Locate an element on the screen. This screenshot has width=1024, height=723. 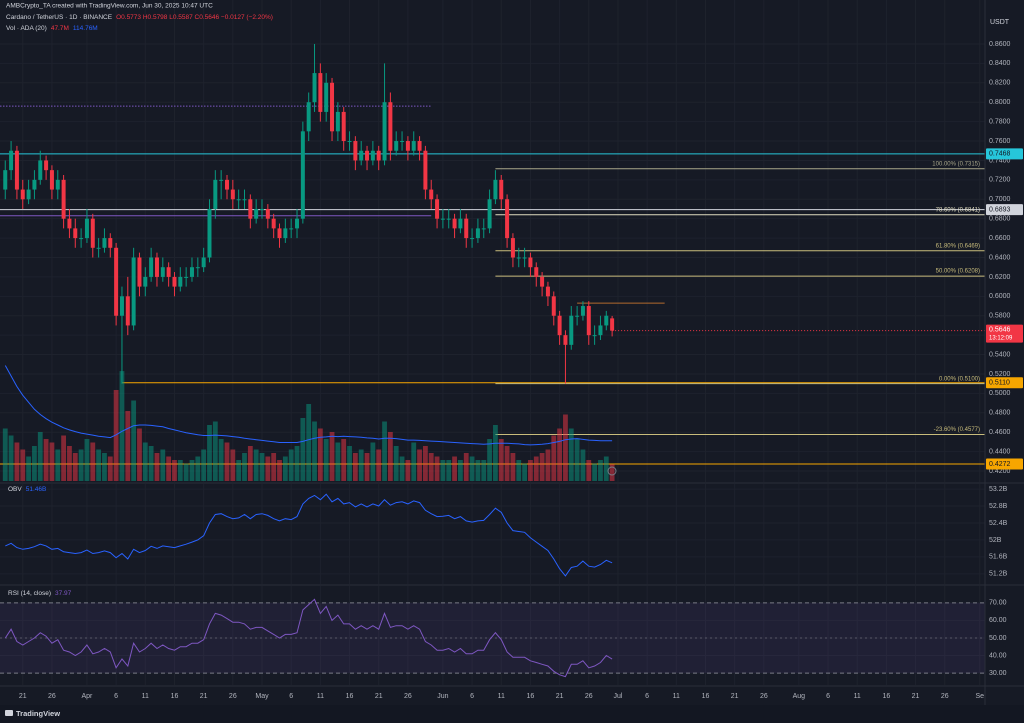
price-line-tag-bg is located at coordinates (1004, 210).